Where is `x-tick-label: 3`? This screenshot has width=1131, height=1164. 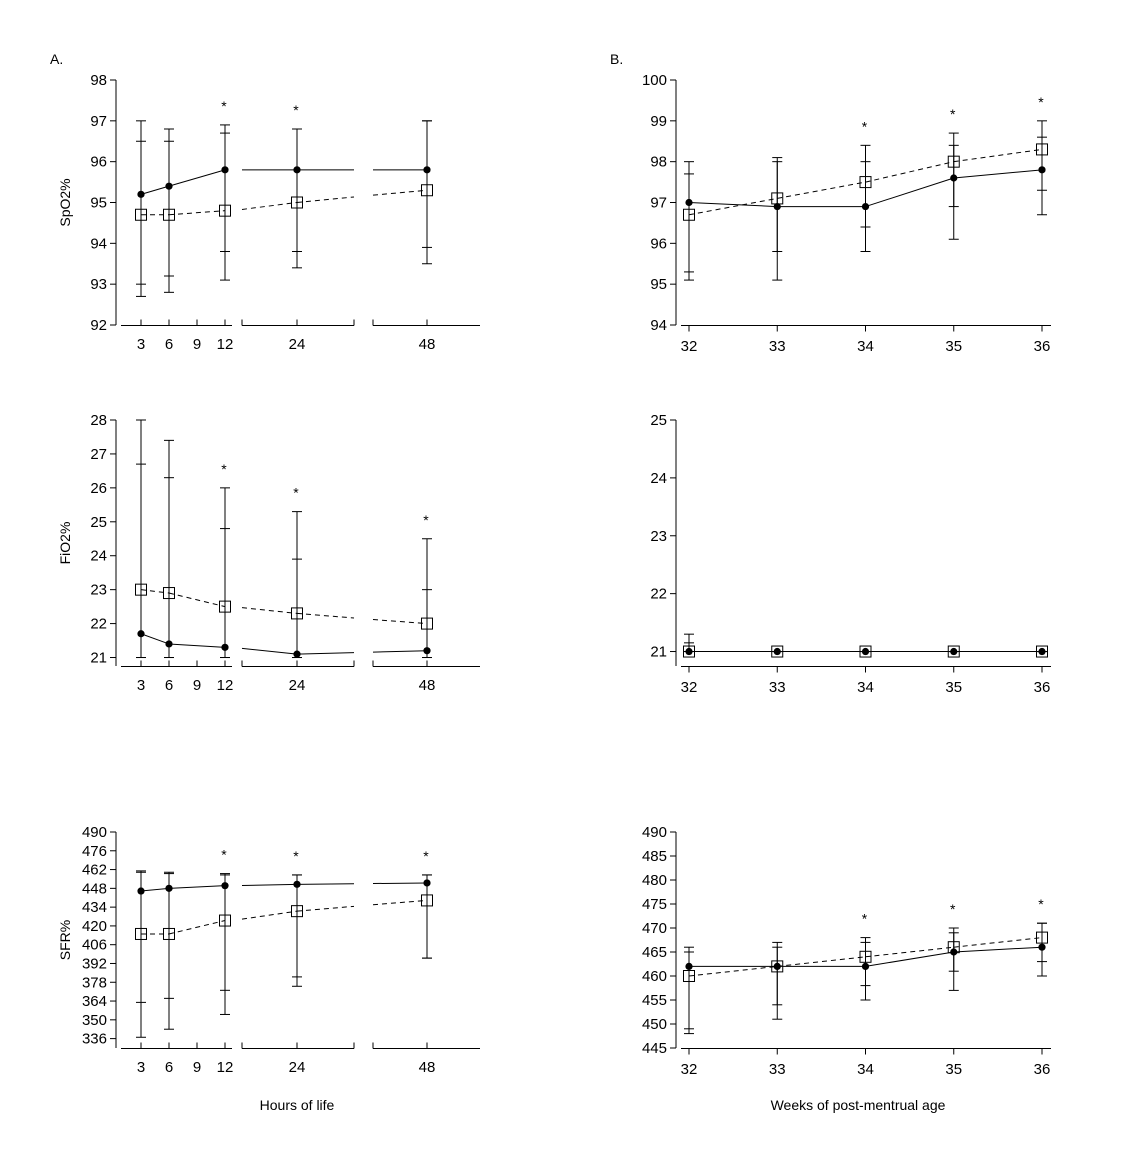
x-tick-label: 3 is located at coordinates (141, 344).